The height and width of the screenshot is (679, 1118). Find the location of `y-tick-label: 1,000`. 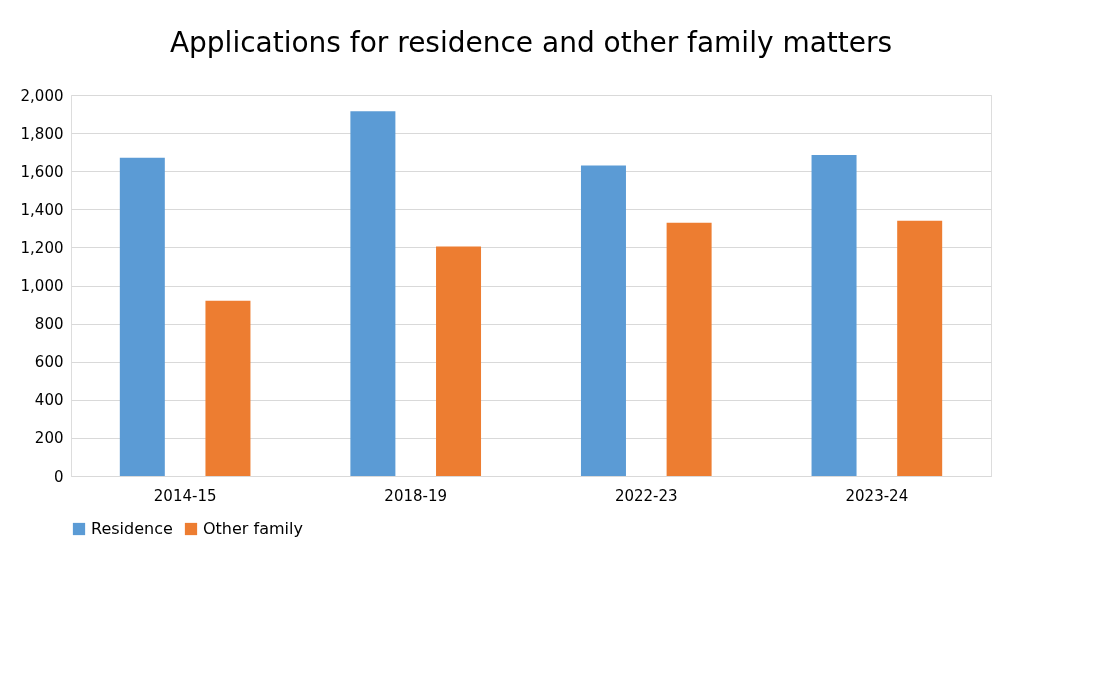

y-tick-label: 1,000 is located at coordinates (42, 286).